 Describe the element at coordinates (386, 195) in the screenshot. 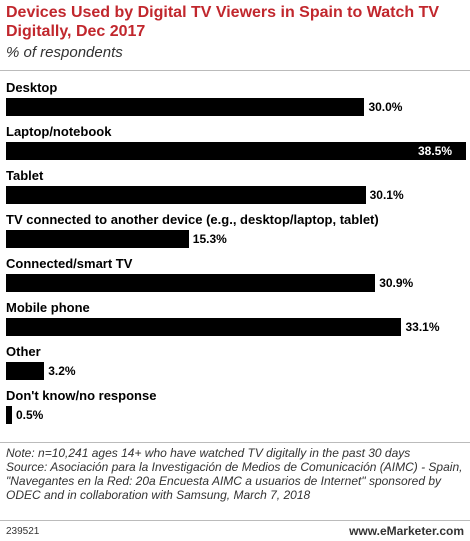

I see `value-label: 30.1%` at that location.